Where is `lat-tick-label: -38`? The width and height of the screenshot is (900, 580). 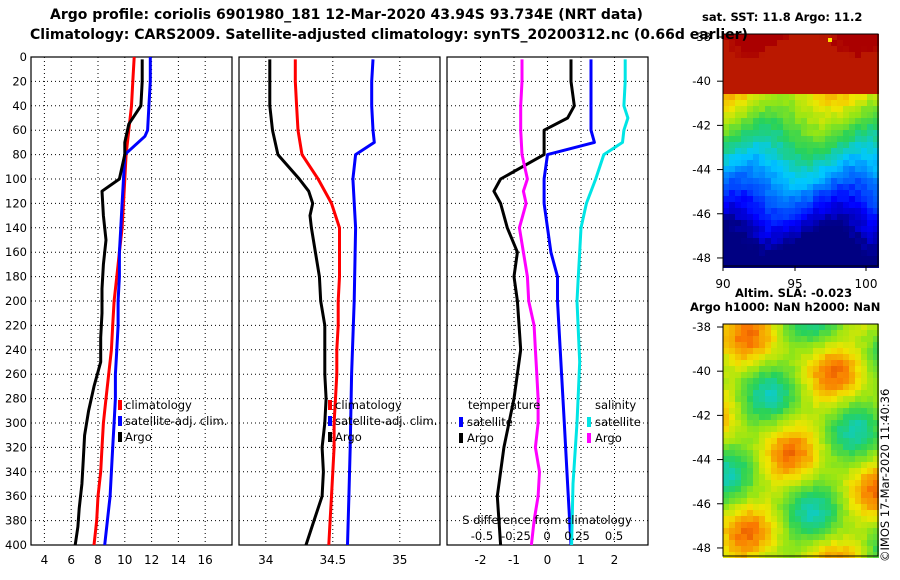 lat-tick-label: -38 is located at coordinates (701, 37).